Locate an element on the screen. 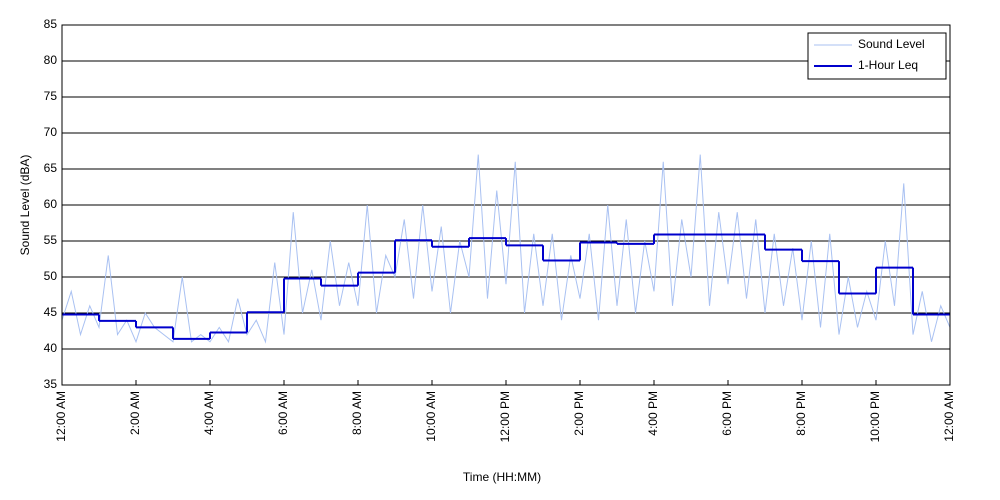 This screenshot has height=500, width=1000. x-tick-label: 4:00 PM is located at coordinates (653, 413).